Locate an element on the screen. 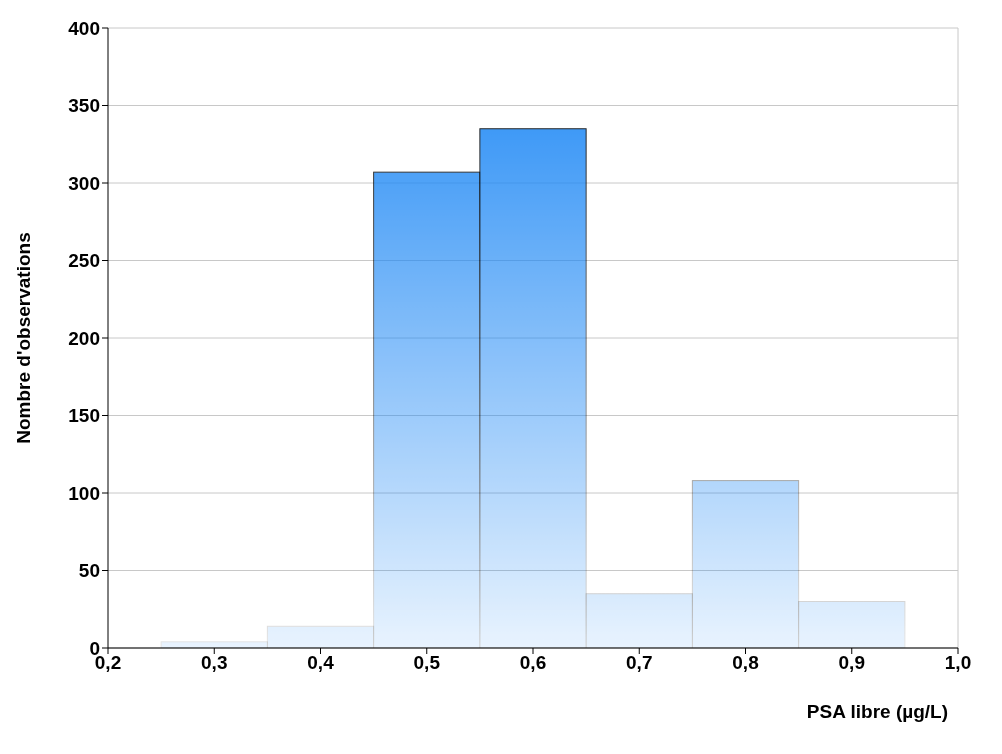 This screenshot has height=754, width=1002. y-tick-label: 100 is located at coordinates (84, 493).